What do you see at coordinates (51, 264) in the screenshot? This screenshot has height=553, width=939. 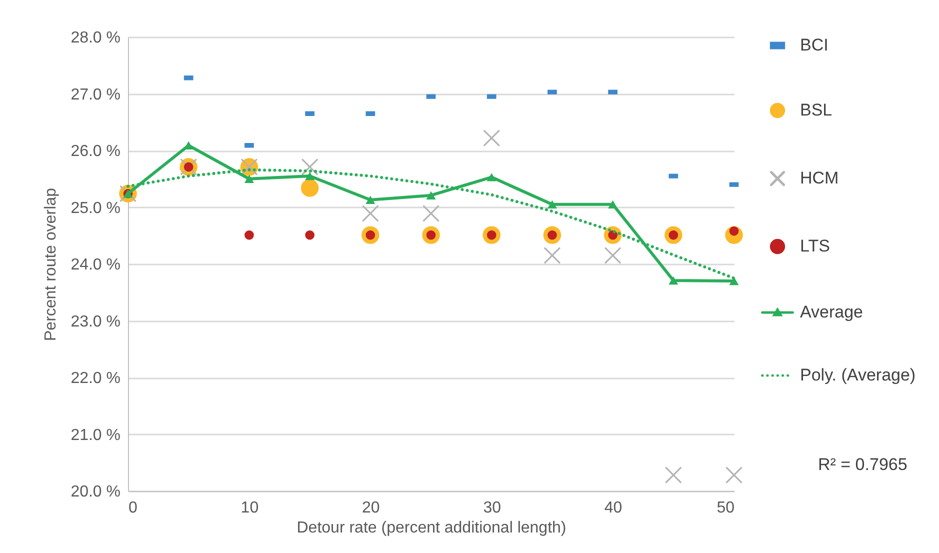 I see `y-axis-title: Percent route overlap` at bounding box center [51, 264].